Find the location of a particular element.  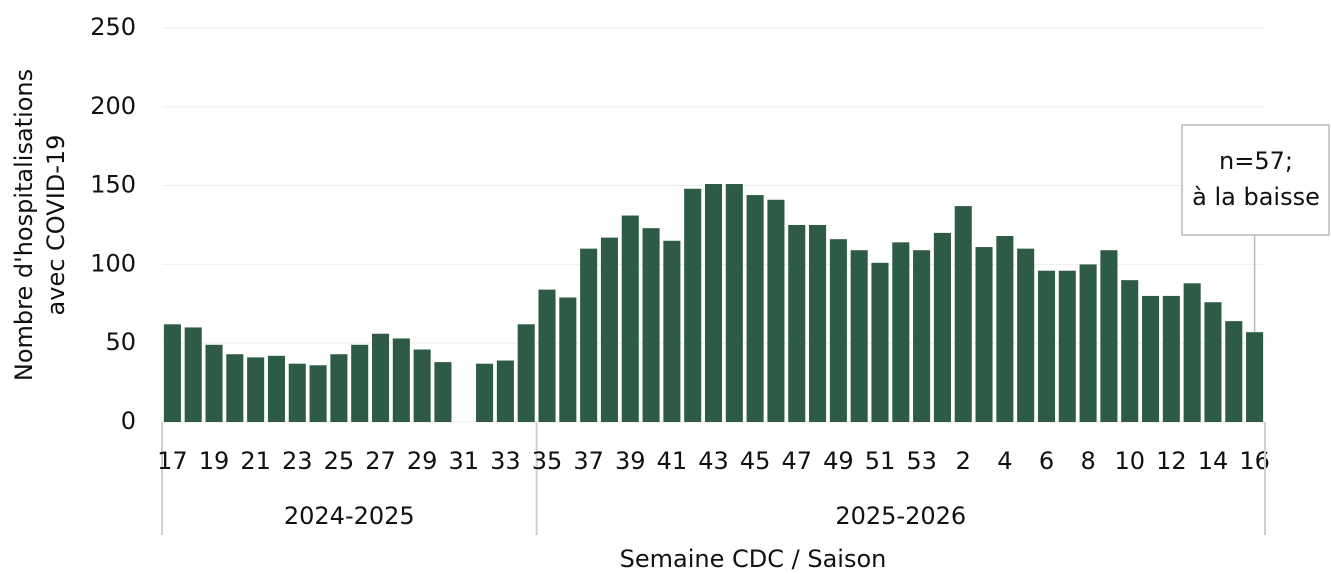

x-tick-label: 27 is located at coordinates (380, 461).